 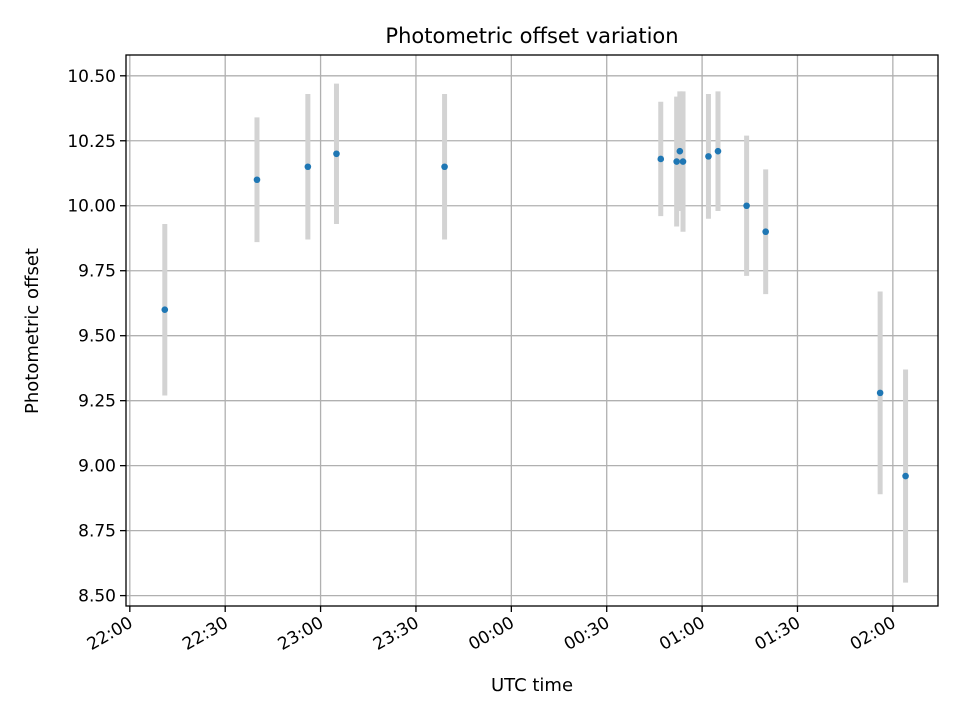 I want to click on chart-title: Photometric offset variation, so click(x=531, y=36).